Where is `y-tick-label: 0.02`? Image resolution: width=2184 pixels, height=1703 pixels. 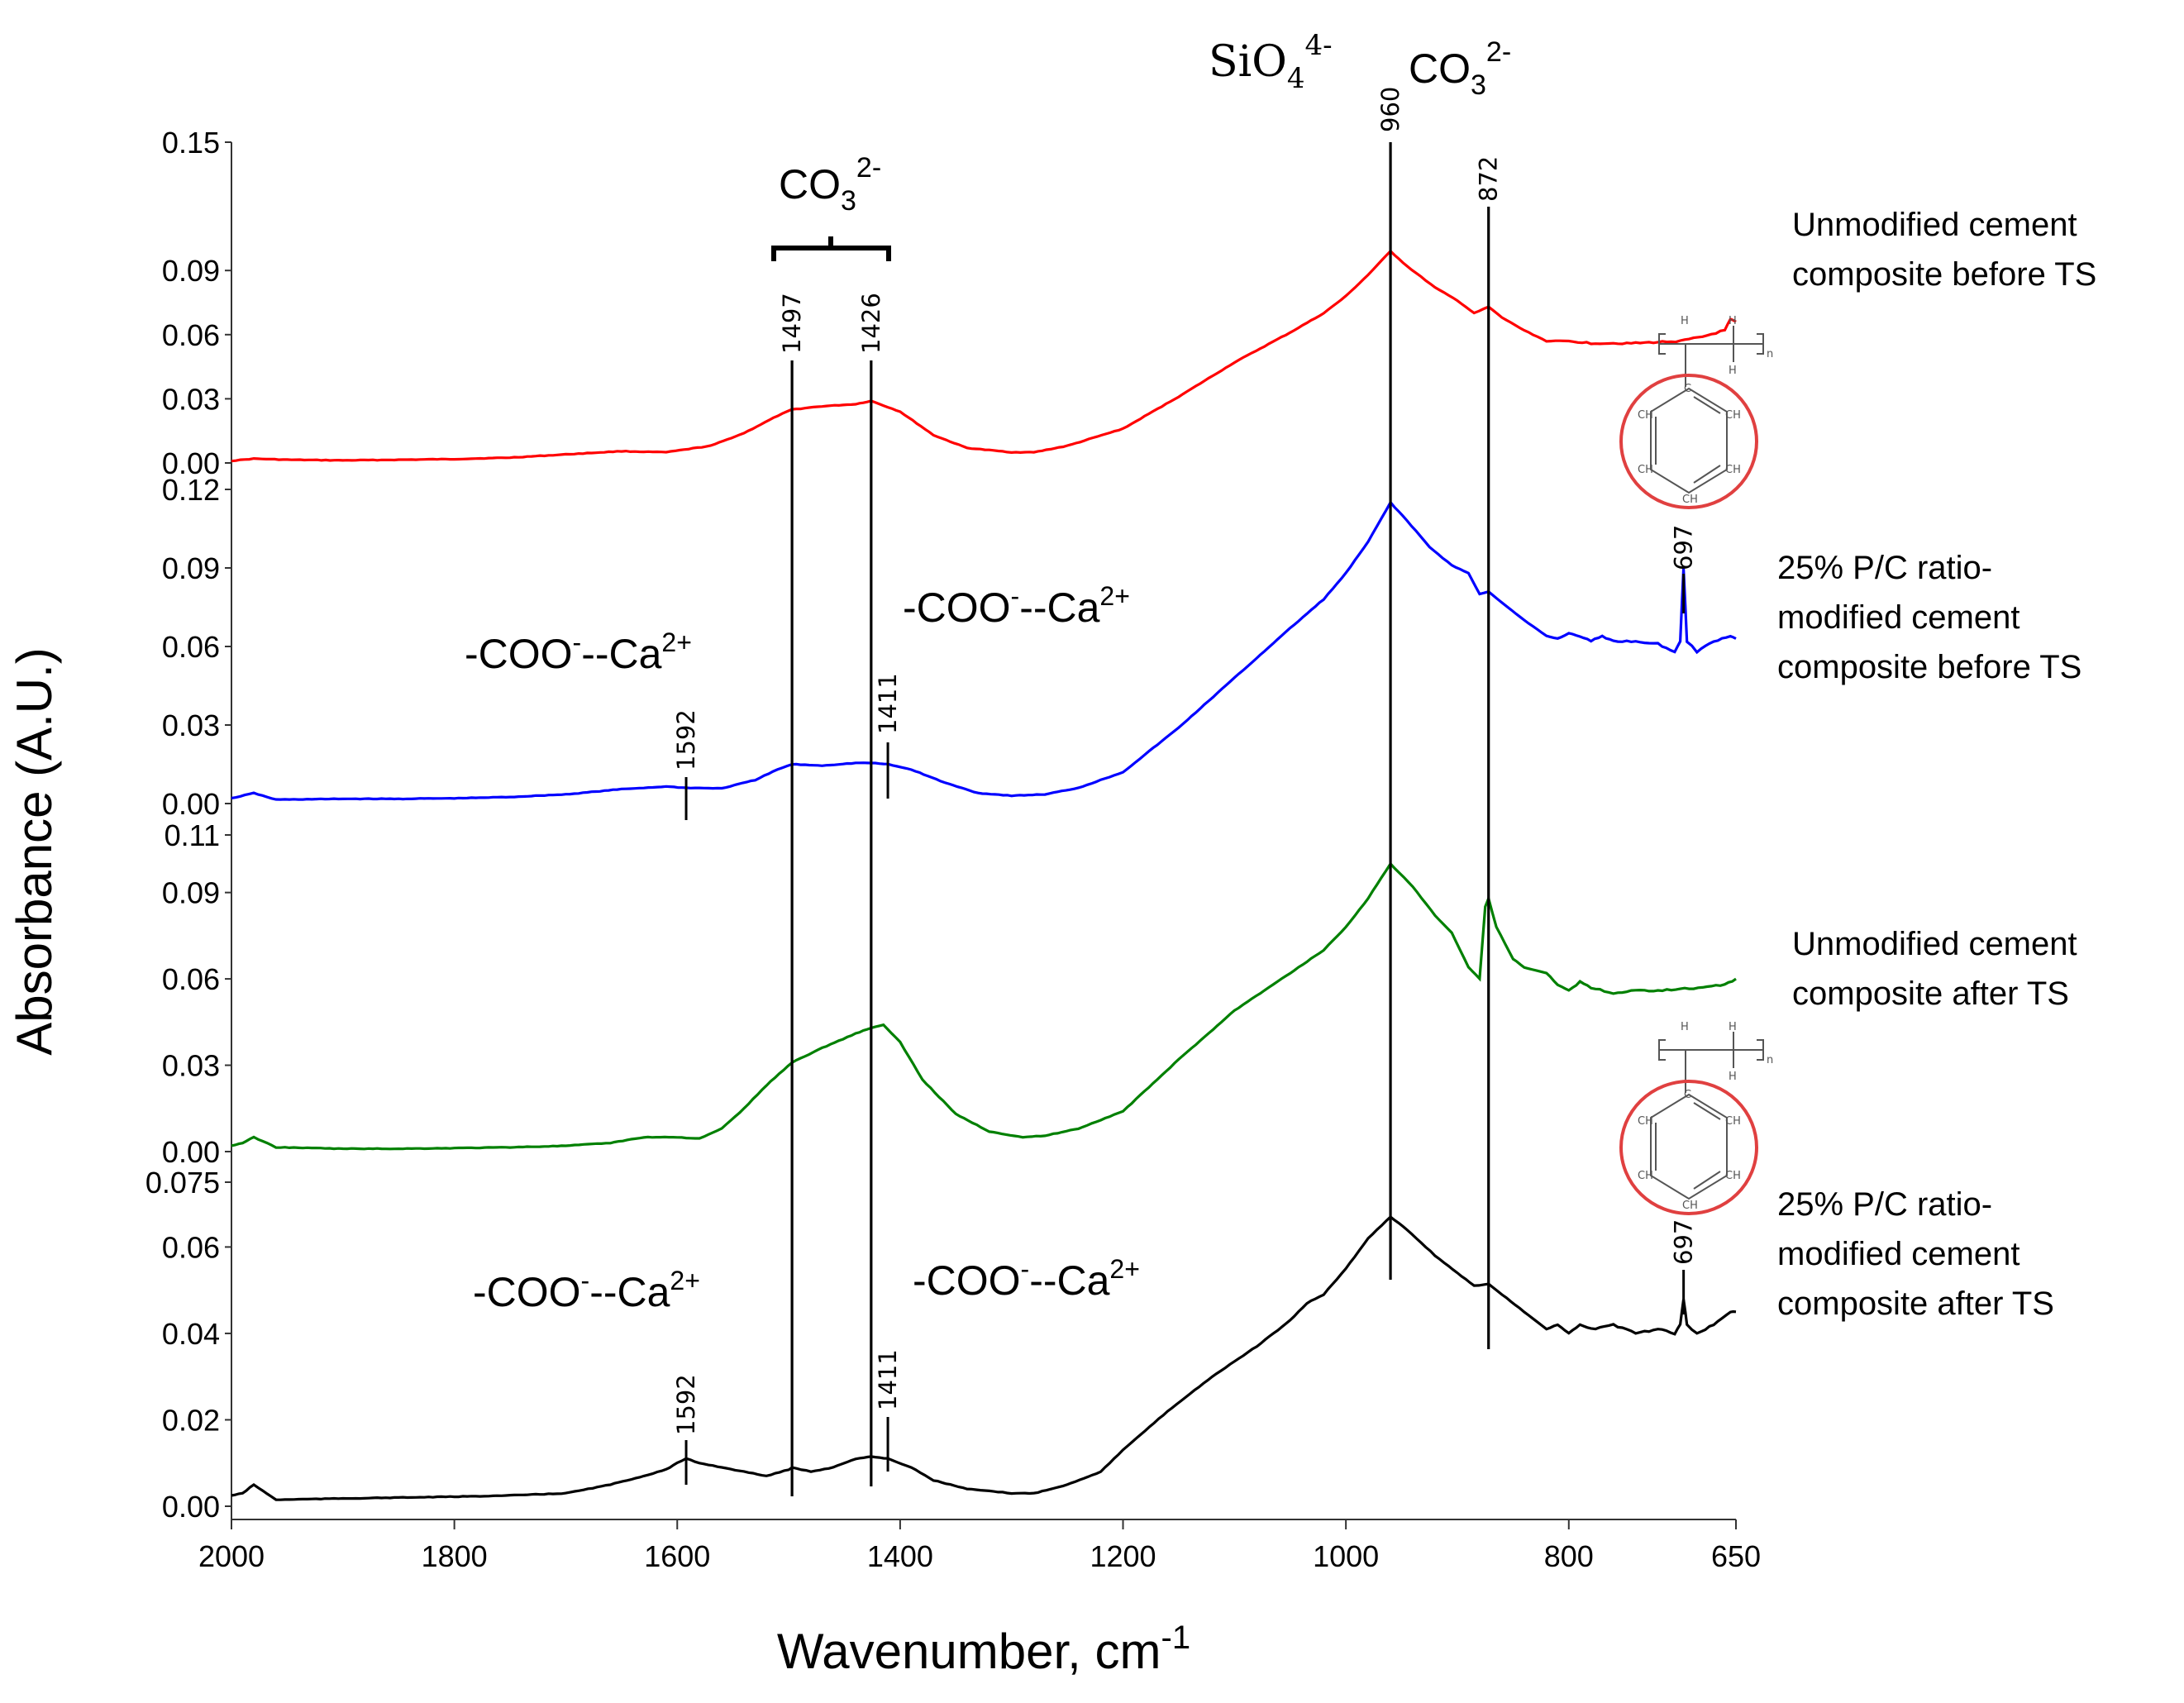
y-tick-label: 0.02 is located at coordinates (191, 1420).